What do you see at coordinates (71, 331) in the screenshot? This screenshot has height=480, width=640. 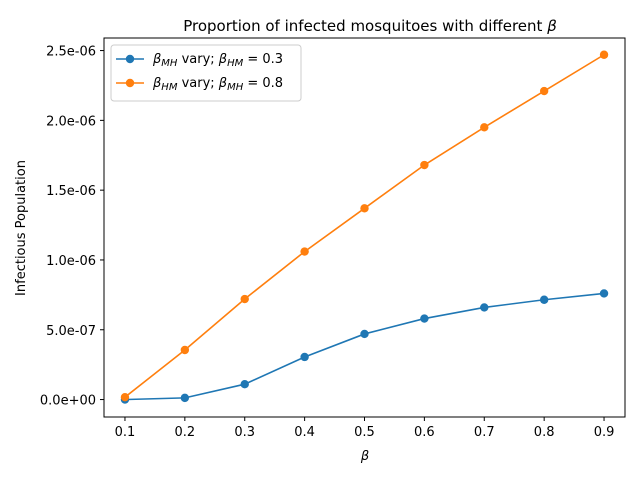 I see `y-tick-label: 5.0e-07` at bounding box center [71, 331].